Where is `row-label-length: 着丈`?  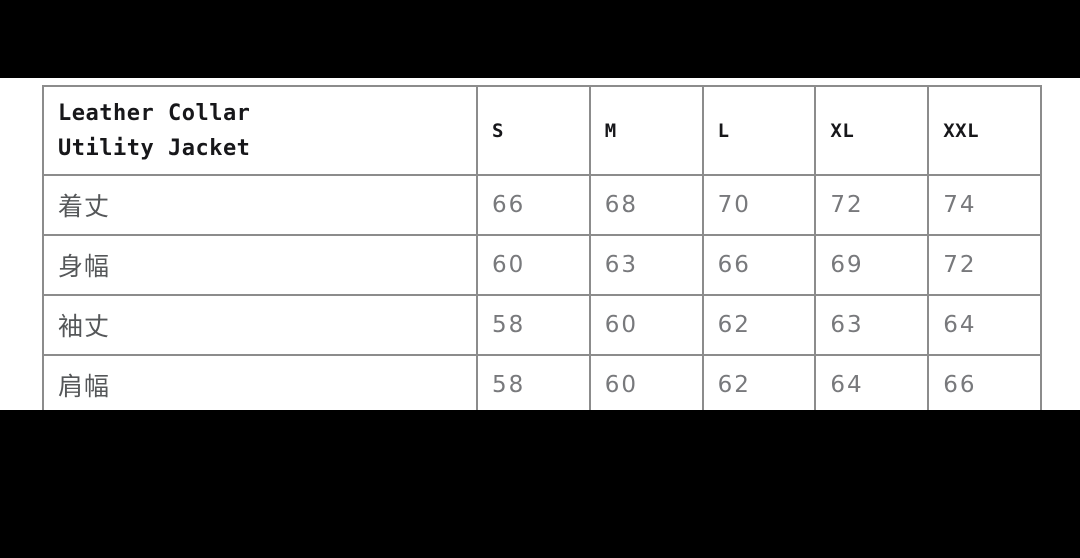
row-label-length: 着丈 is located at coordinates (260, 205).